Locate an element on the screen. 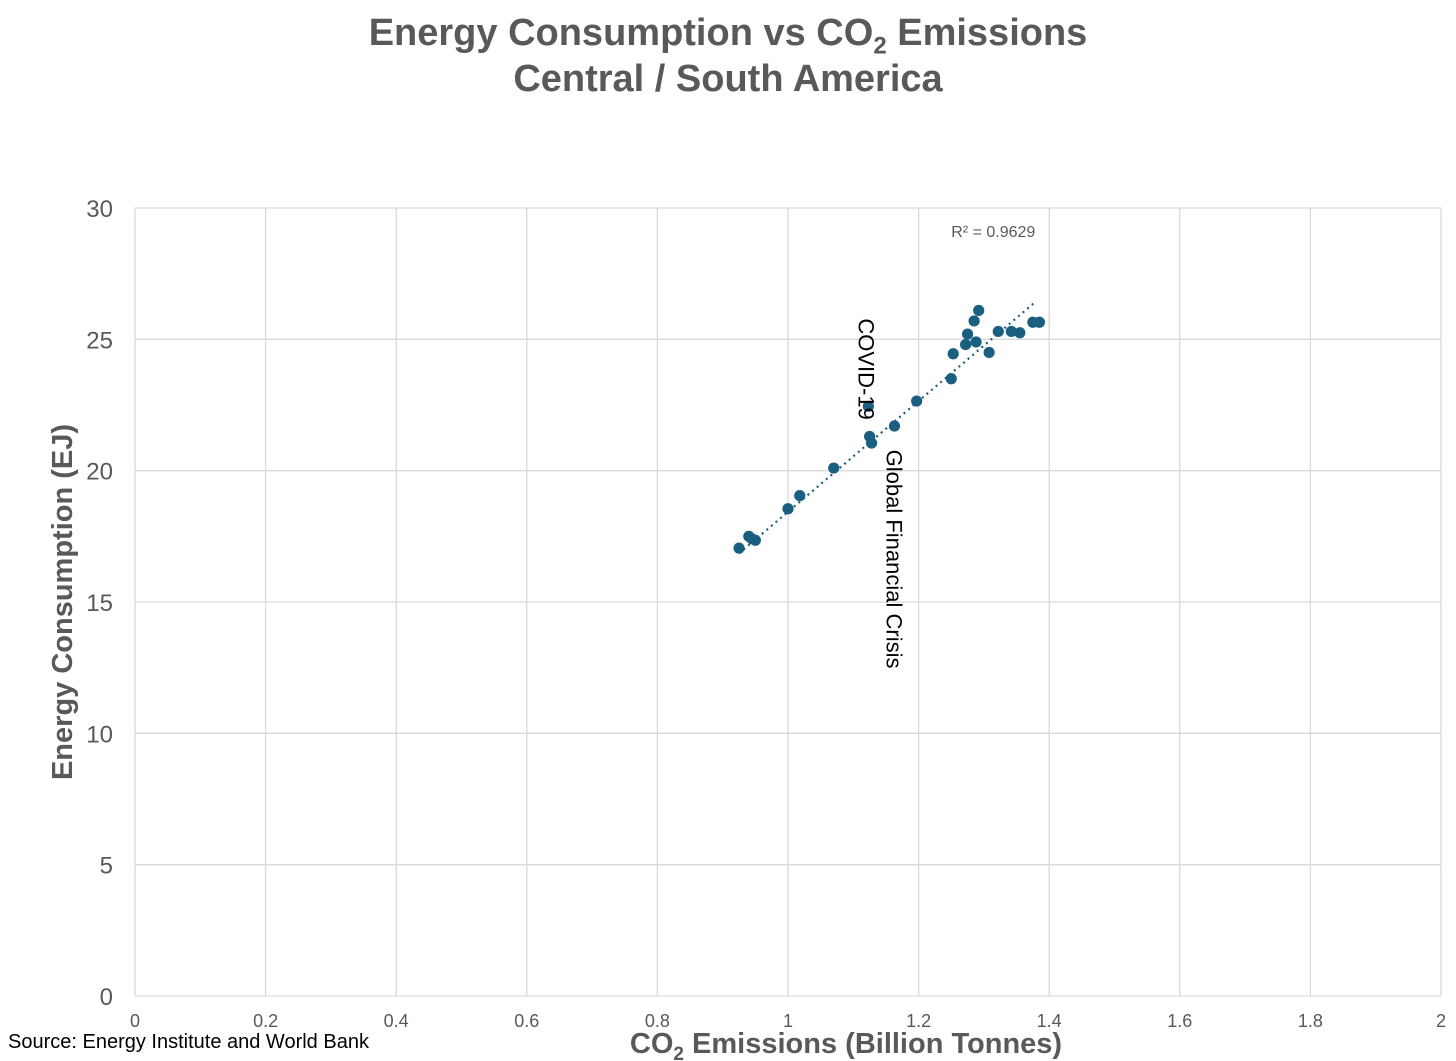 The width and height of the screenshot is (1456, 1061). chart-title-line1: Energy Consumption vs CO2 Emissions is located at coordinates (728, 40).